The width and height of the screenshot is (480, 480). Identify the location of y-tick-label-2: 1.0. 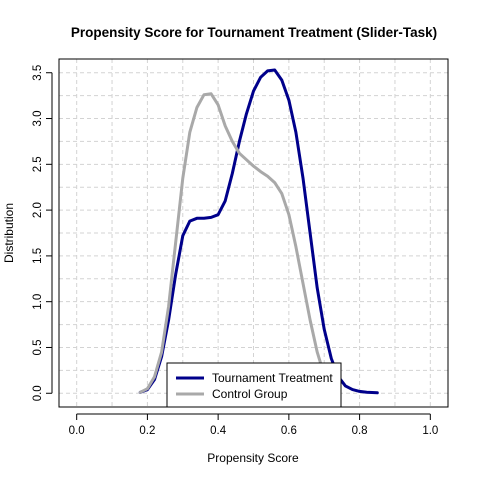
(38, 302).